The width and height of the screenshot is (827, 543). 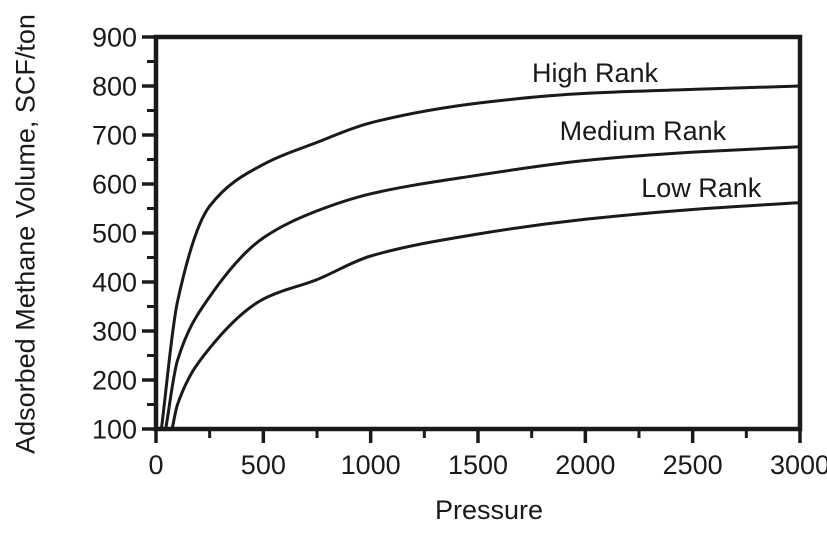 I want to click on x-tick-label: 0, so click(x=155, y=465).